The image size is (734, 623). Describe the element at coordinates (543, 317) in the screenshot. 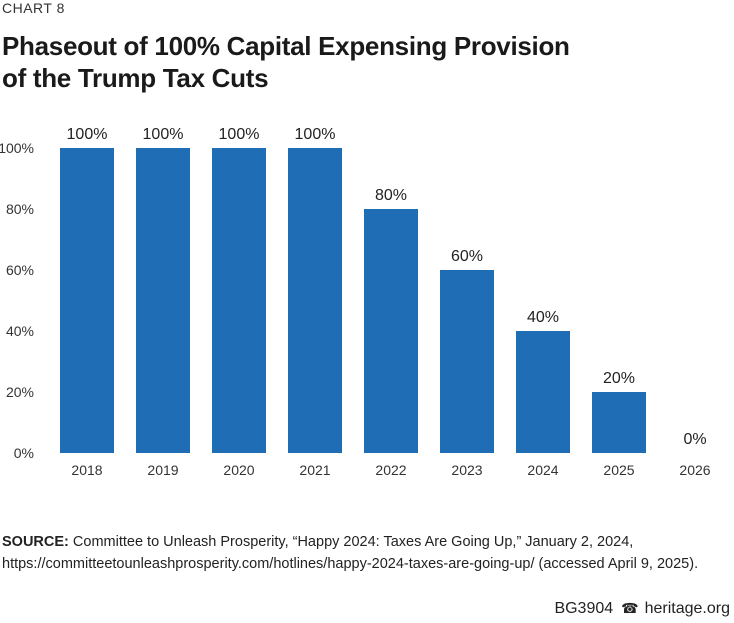

I see `bar-value-label: 40%` at that location.